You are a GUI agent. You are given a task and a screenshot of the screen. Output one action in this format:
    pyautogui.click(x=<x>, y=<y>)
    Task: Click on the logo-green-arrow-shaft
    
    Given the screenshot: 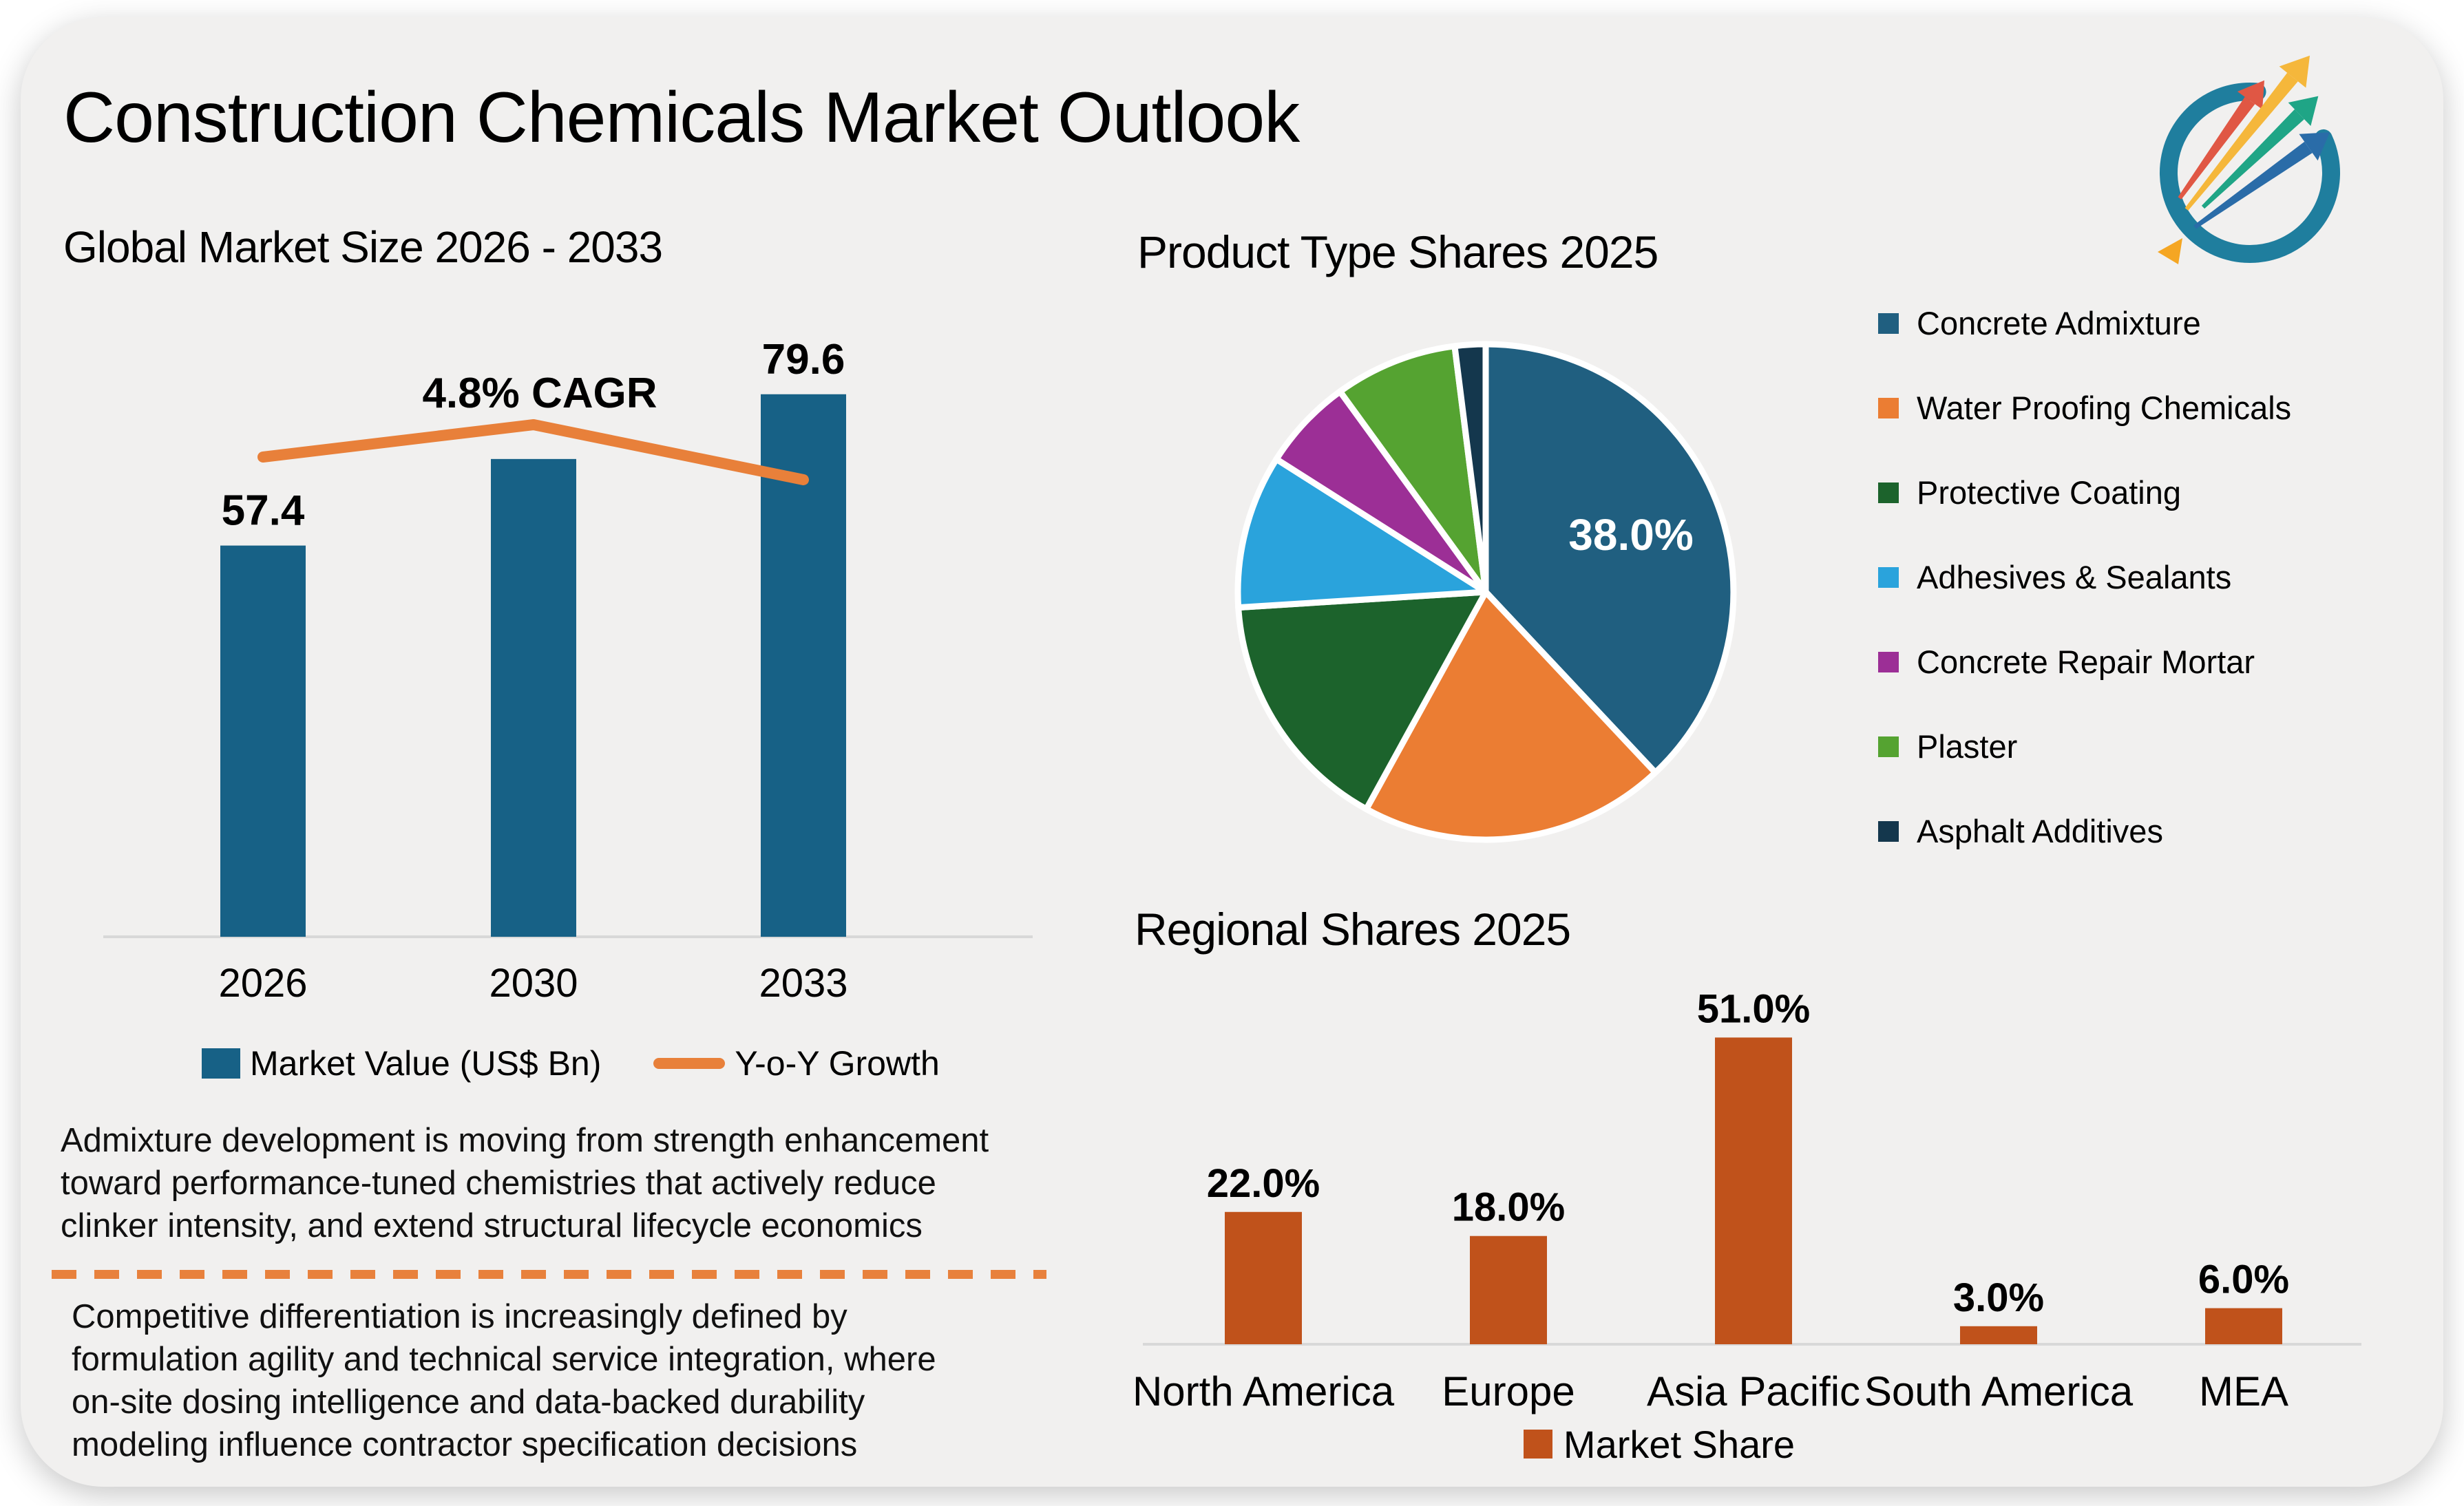 What is the action you would take?
    pyautogui.click(x=2252, y=159)
    